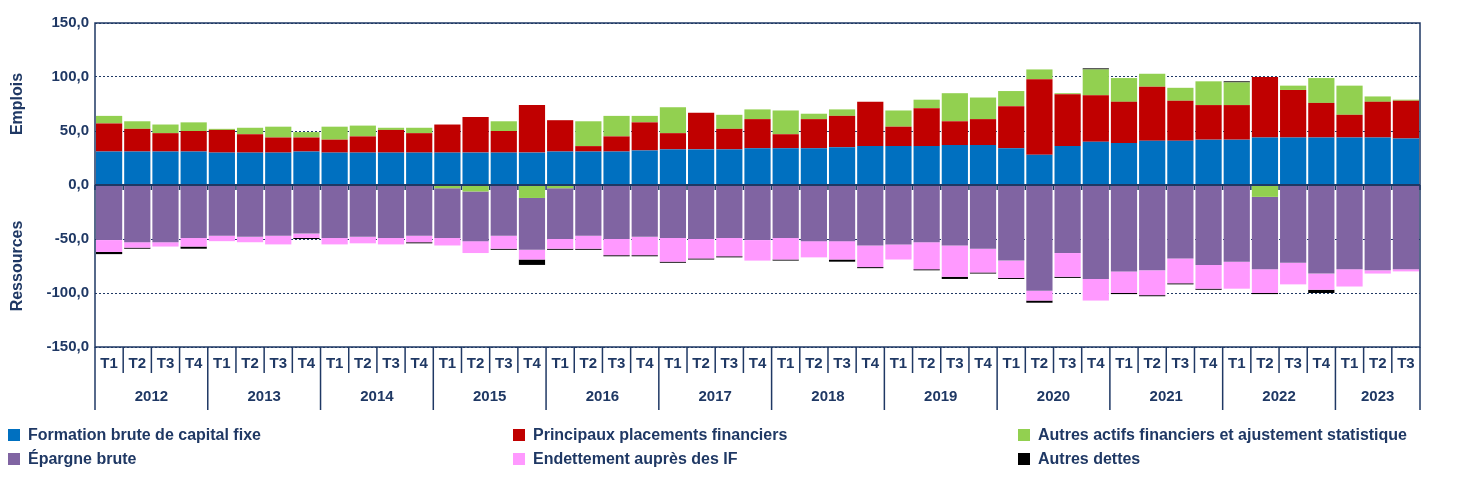  Describe the element at coordinates (377, 396) in the screenshot. I see `text: 2014` at that location.